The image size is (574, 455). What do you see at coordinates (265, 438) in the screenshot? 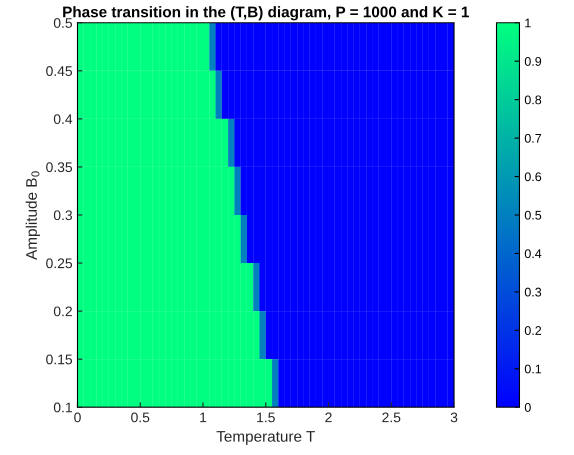
I see `x-axis-title: Temperature T` at bounding box center [265, 438].